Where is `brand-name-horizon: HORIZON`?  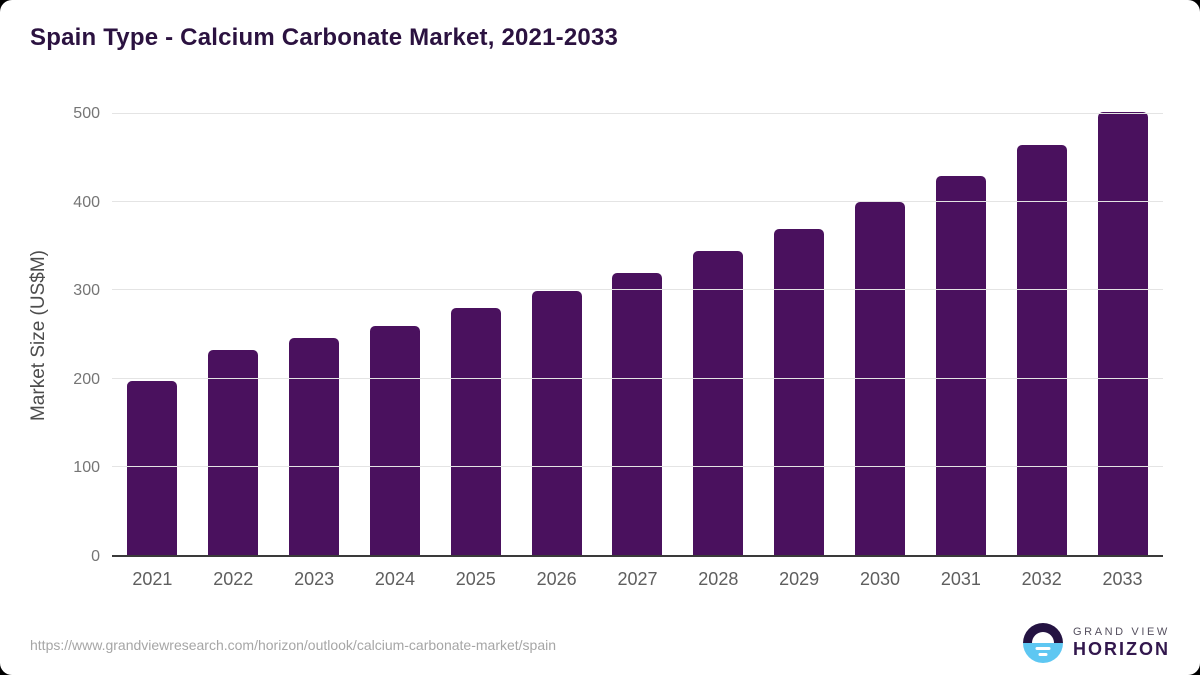
brand-name-horizon: HORIZON is located at coordinates (1121, 648).